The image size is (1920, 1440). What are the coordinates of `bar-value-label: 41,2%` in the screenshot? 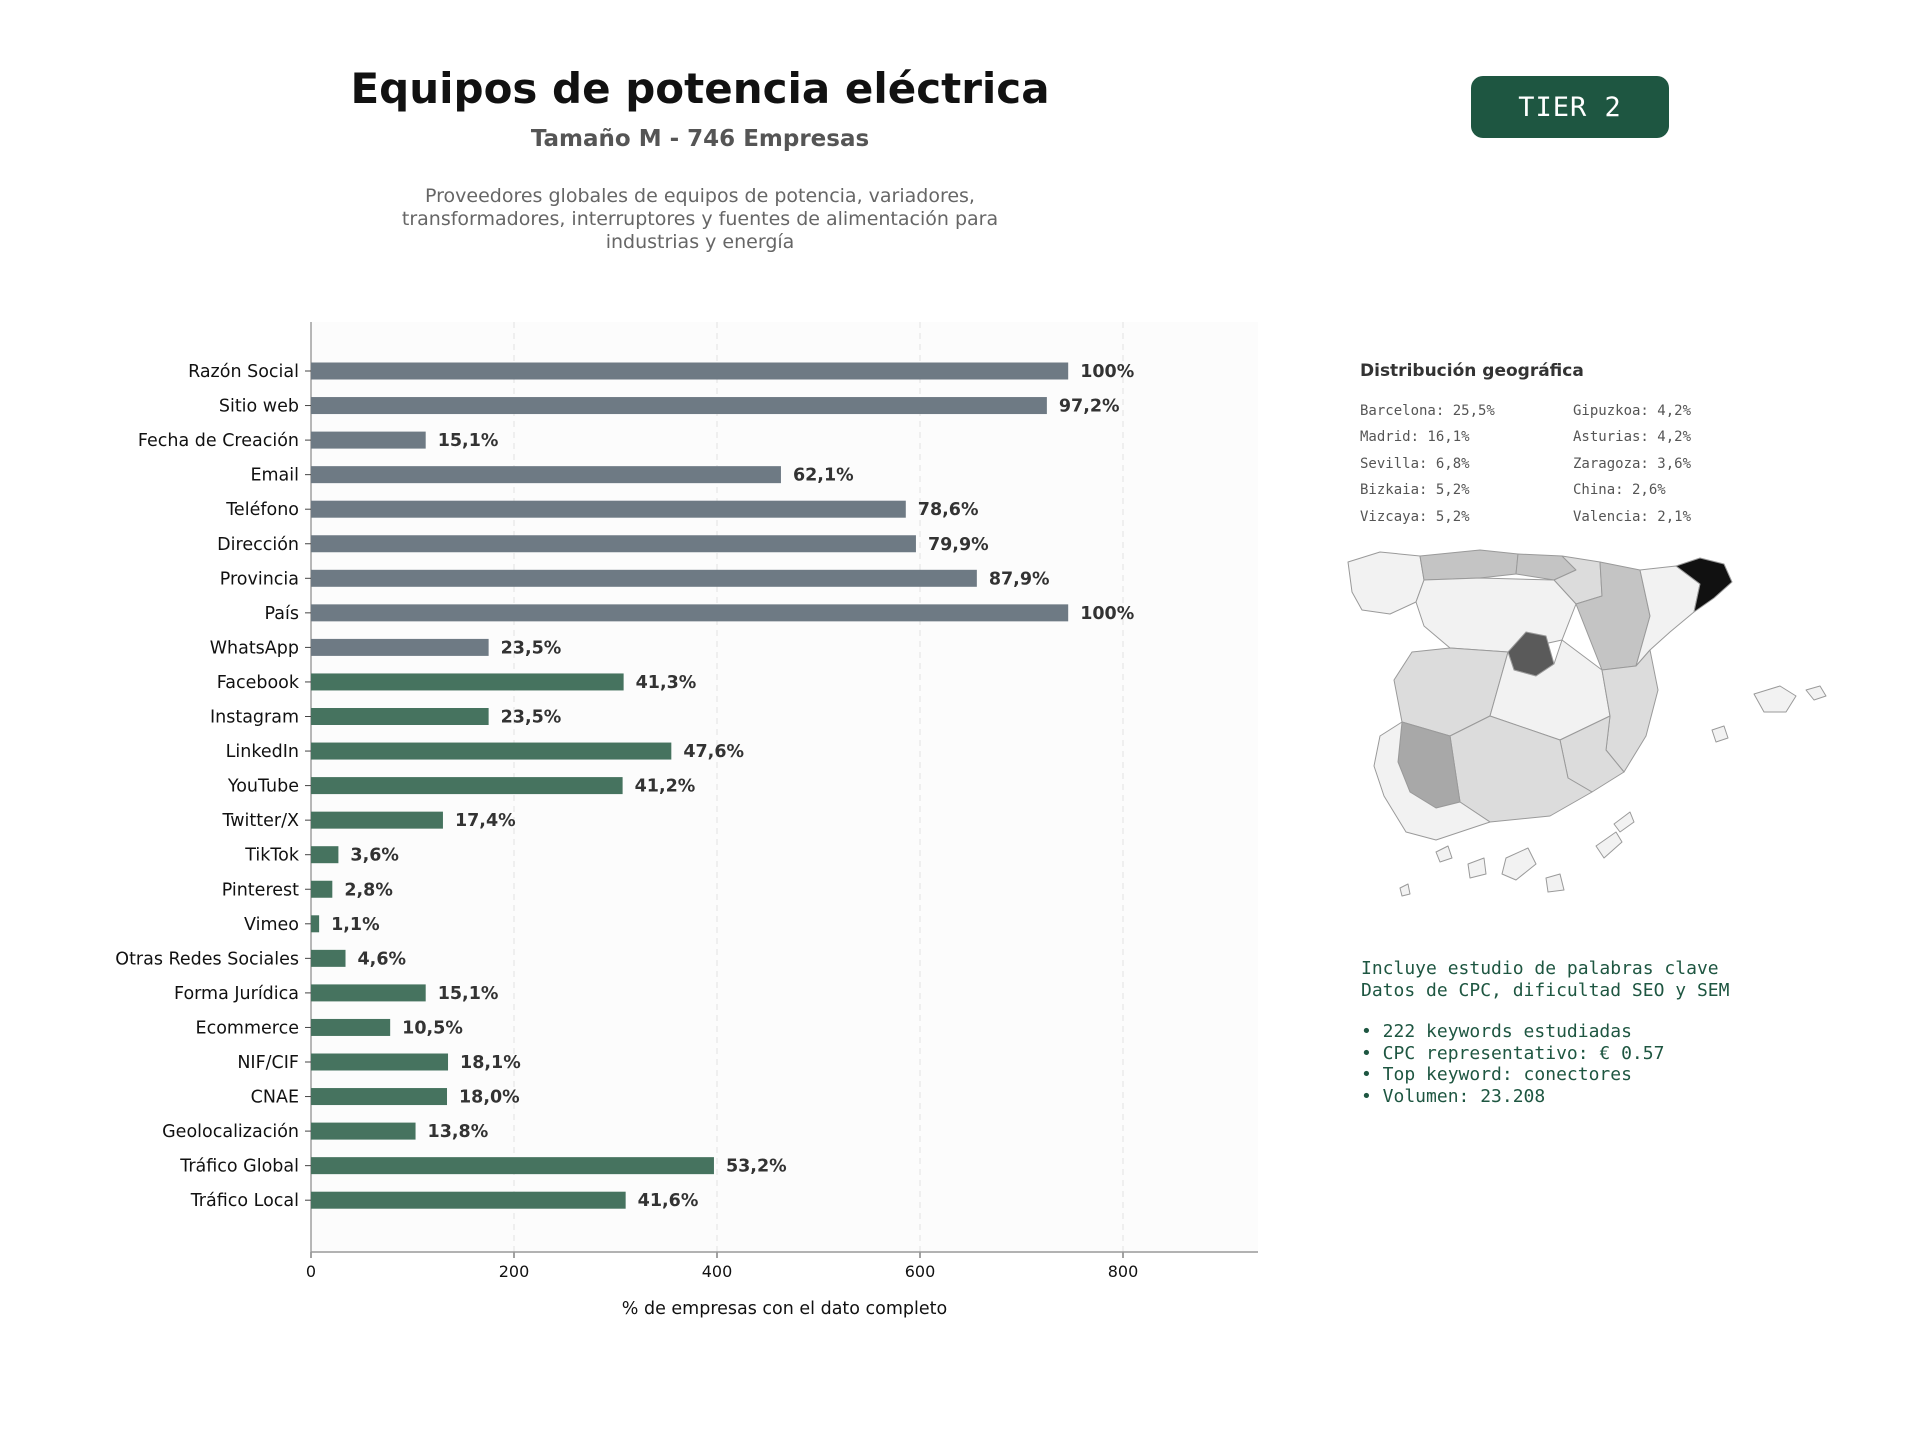 It's located at (665, 787).